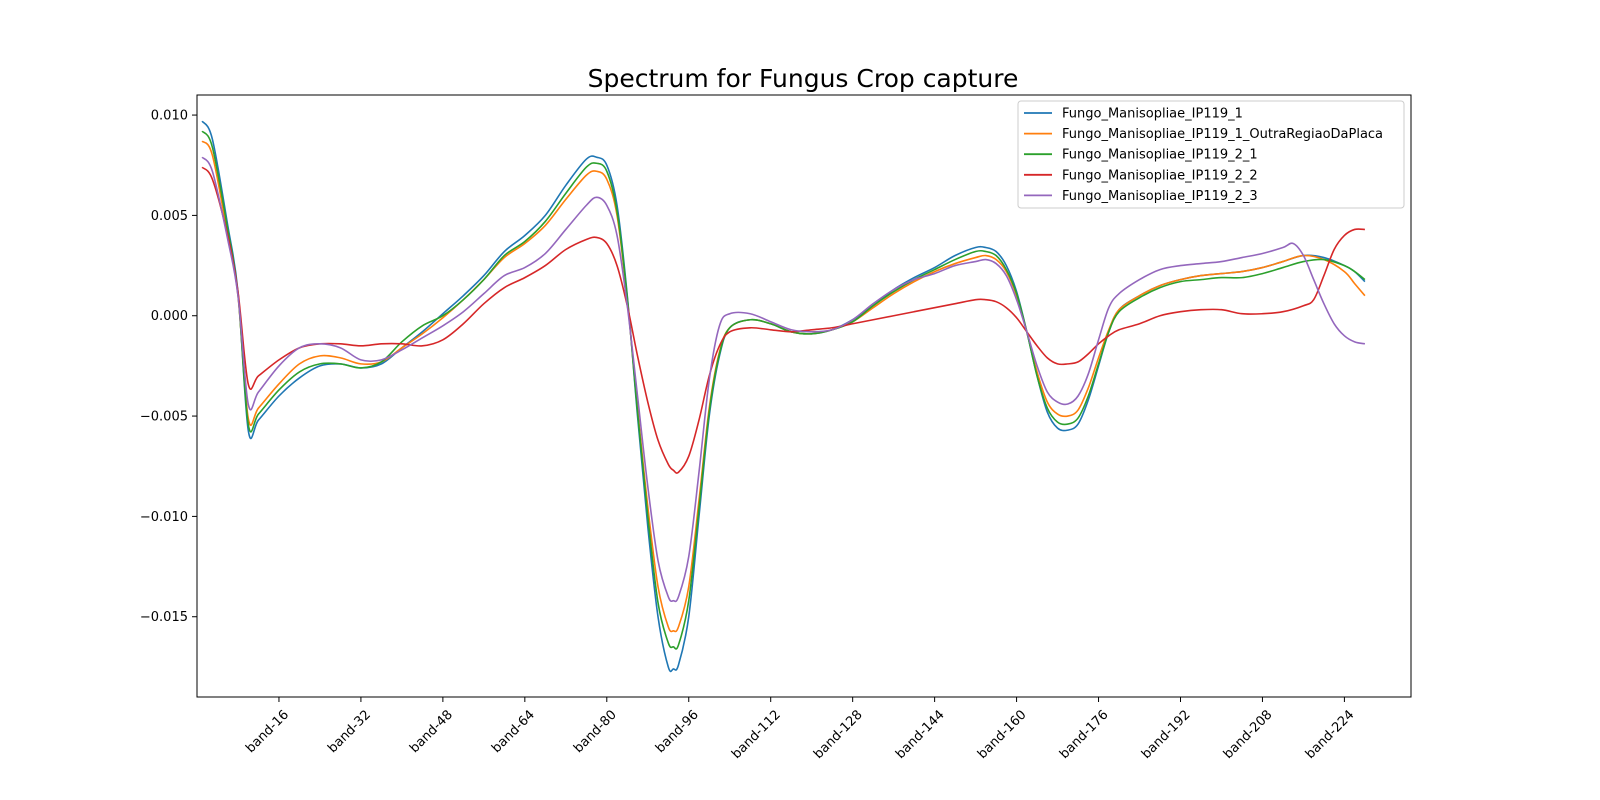  Describe the element at coordinates (1160, 175) in the screenshot. I see `legend-label-4: Fungo_Manisopliae_IP119_2_2` at that location.